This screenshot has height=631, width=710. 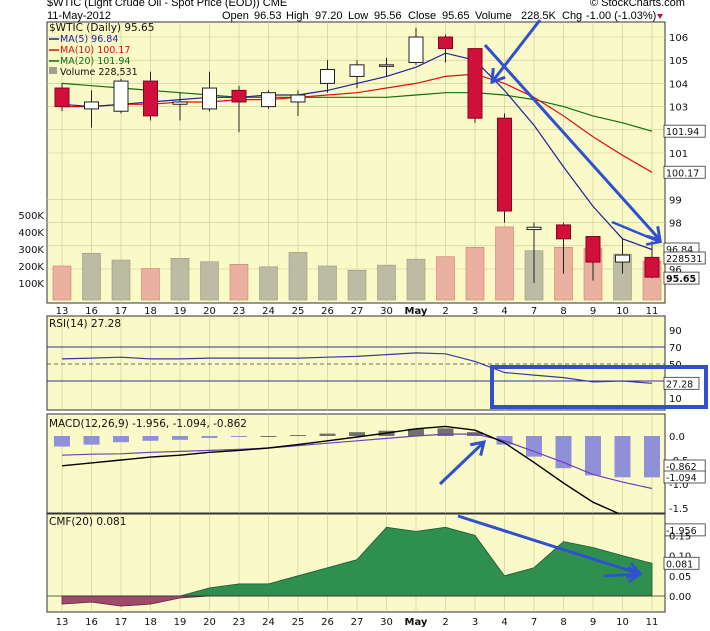 What do you see at coordinates (539, 16) in the screenshot?
I see `volume-value: 228.5K` at bounding box center [539, 16].